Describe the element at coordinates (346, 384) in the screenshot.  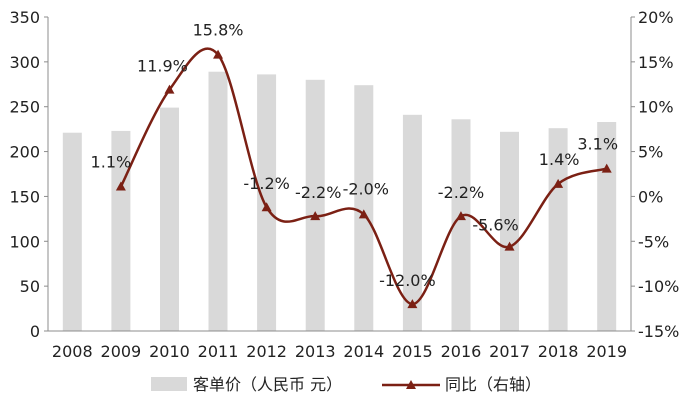
I see `legend: 客单价（人民币 元） 同比（右轴）` at that location.